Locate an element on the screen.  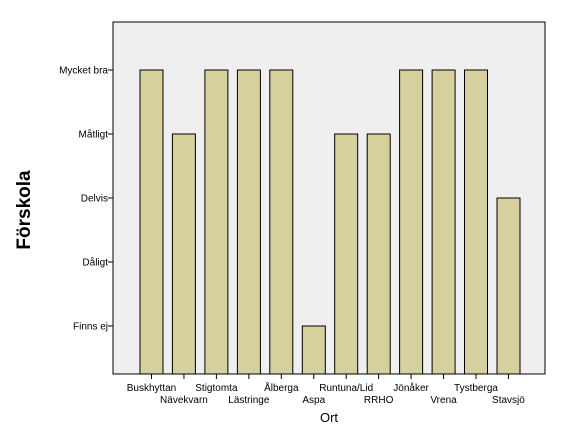
x-tick-label: Nävekvarn is located at coordinates (184, 400).